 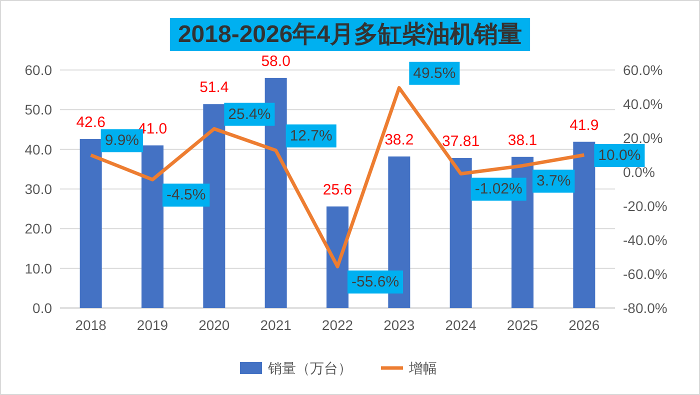 What do you see at coordinates (38, 149) in the screenshot?
I see `y-tick-label: 40.0` at bounding box center [38, 149].